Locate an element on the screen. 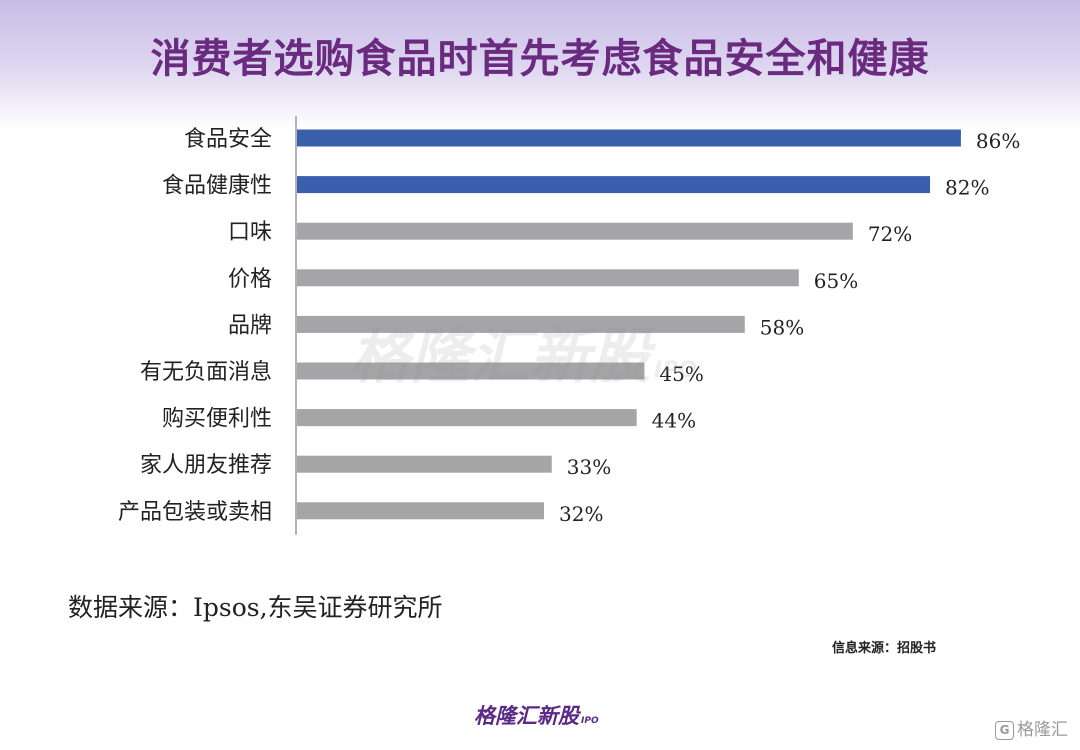 The image size is (1080, 750). brand-logo: 格隆汇新股 IPO is located at coordinates (536, 715).